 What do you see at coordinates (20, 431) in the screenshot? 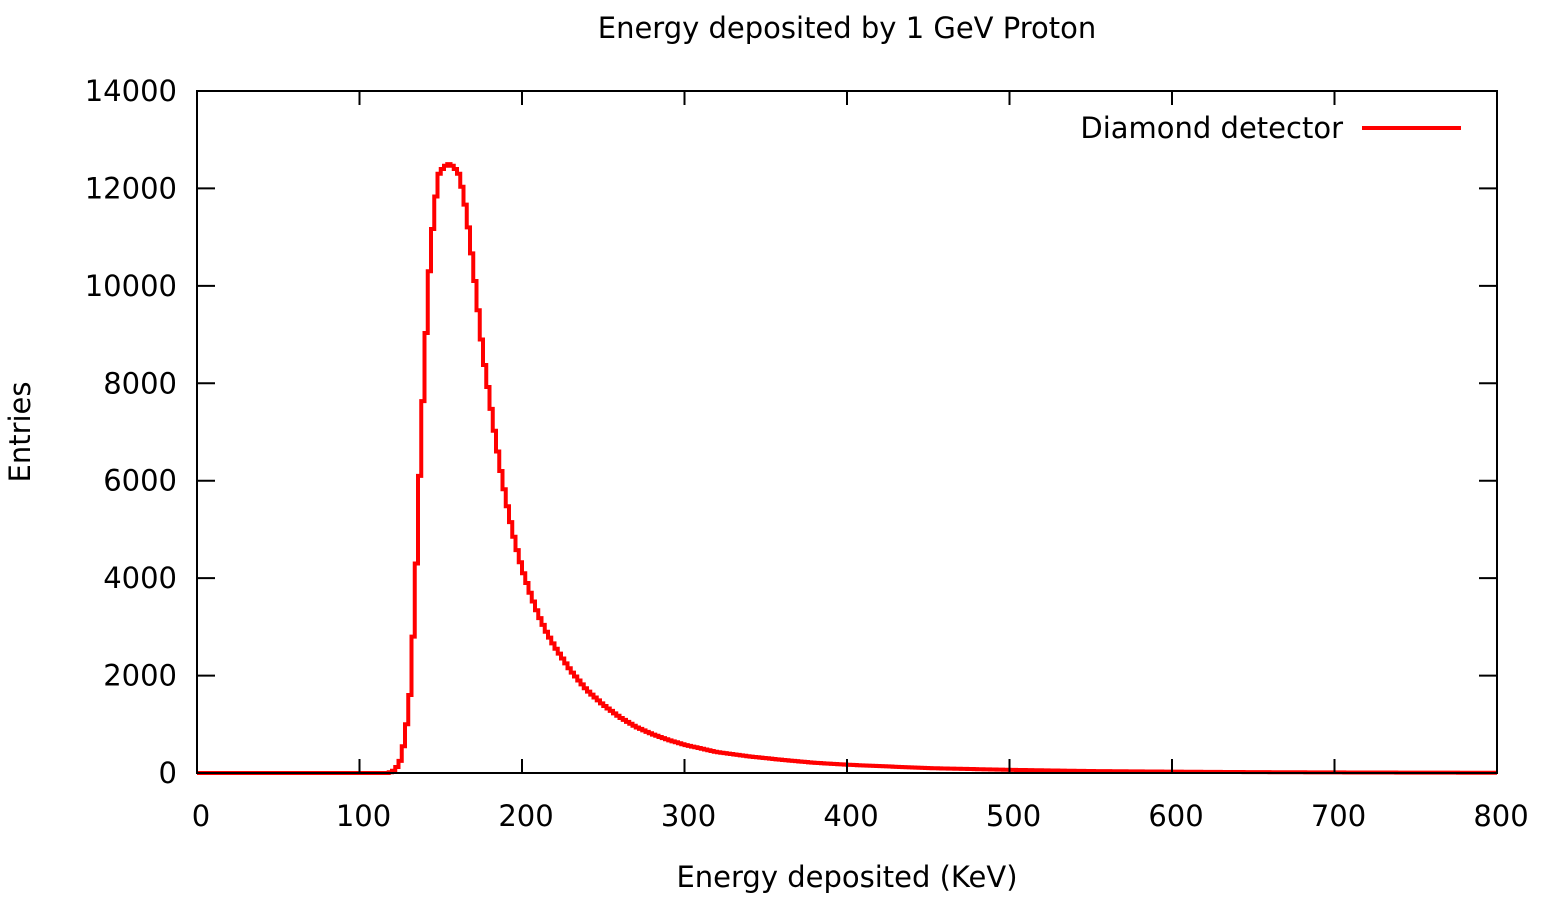
I see `y-axis-label: Entries` at bounding box center [20, 431].